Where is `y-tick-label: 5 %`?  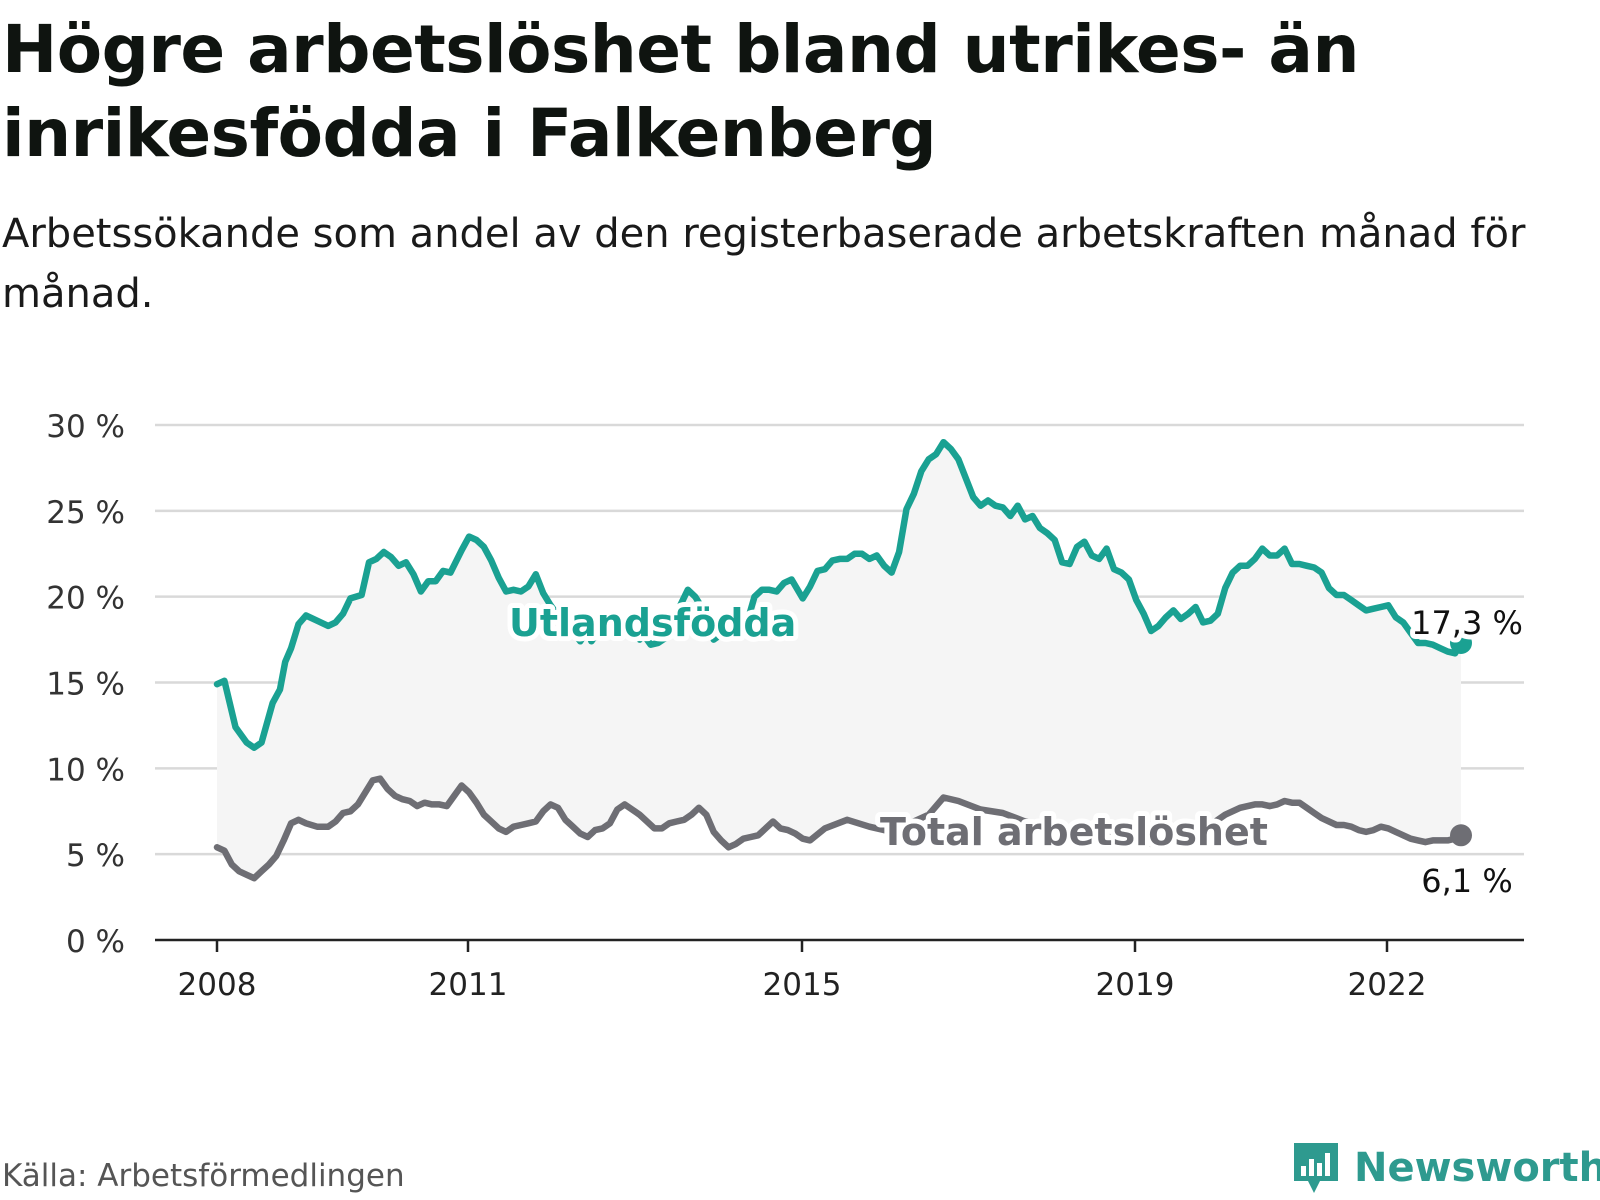
y-tick-label: 5 % is located at coordinates (95, 856).